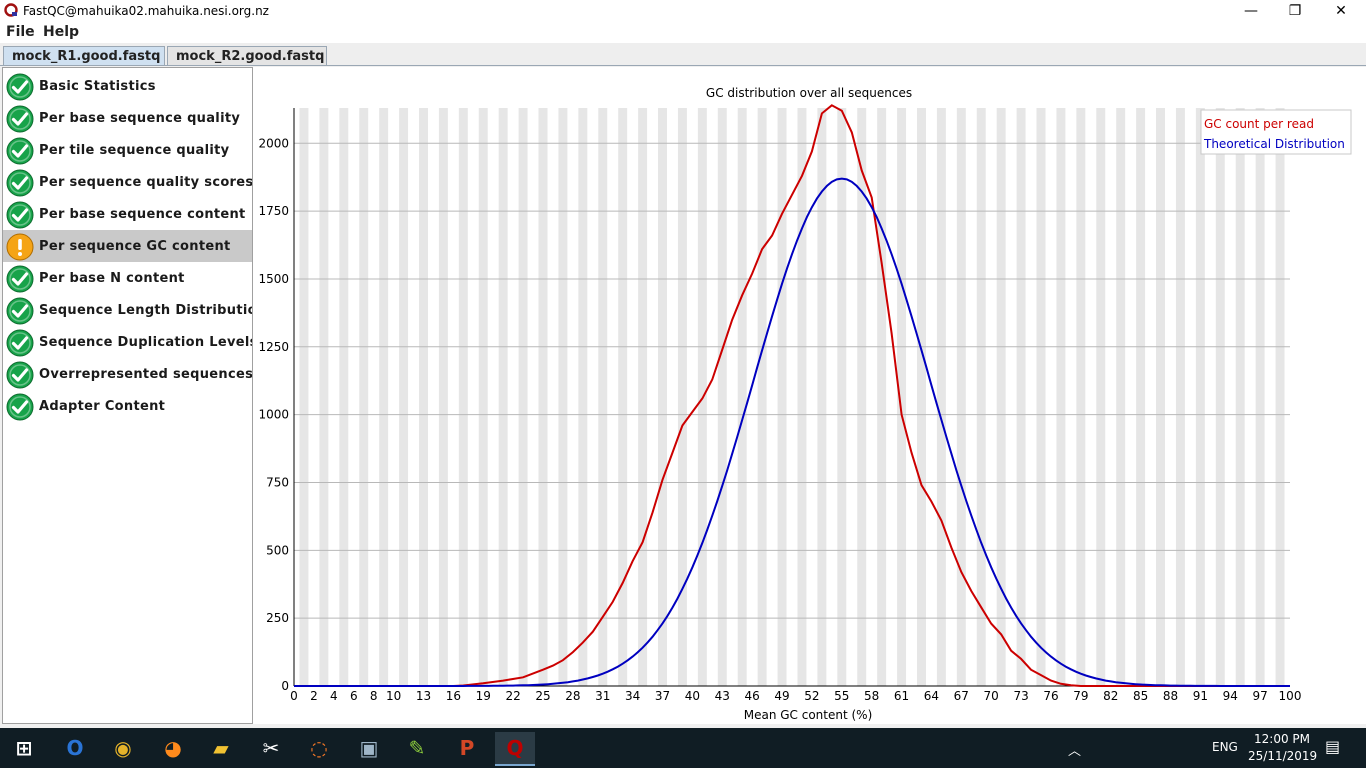 This screenshot has height=768, width=1366. I want to click on legend-entry: Theoretical Distribution, so click(1274, 144).